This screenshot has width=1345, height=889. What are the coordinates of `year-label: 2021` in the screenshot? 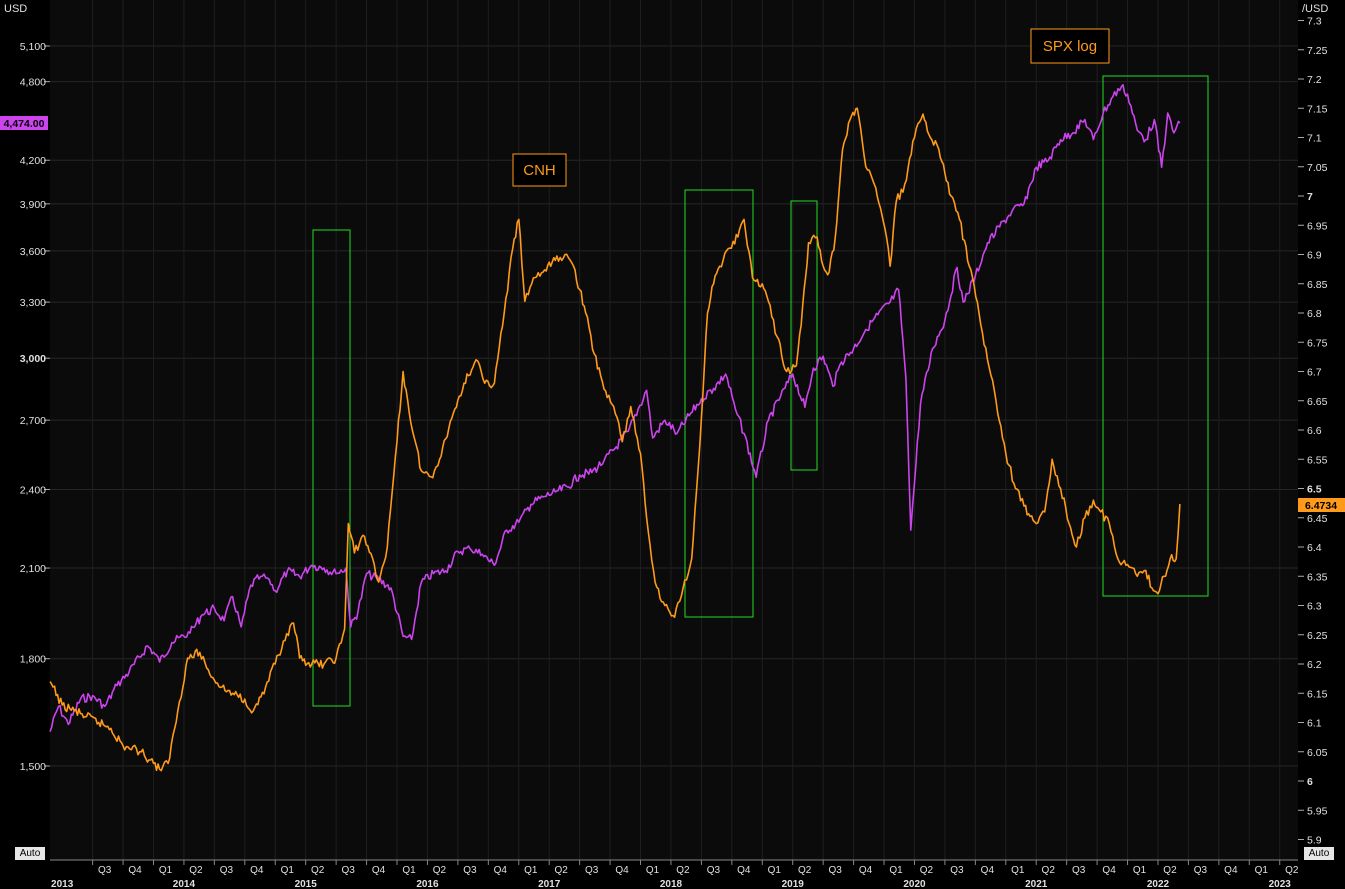 It's located at (1036, 884).